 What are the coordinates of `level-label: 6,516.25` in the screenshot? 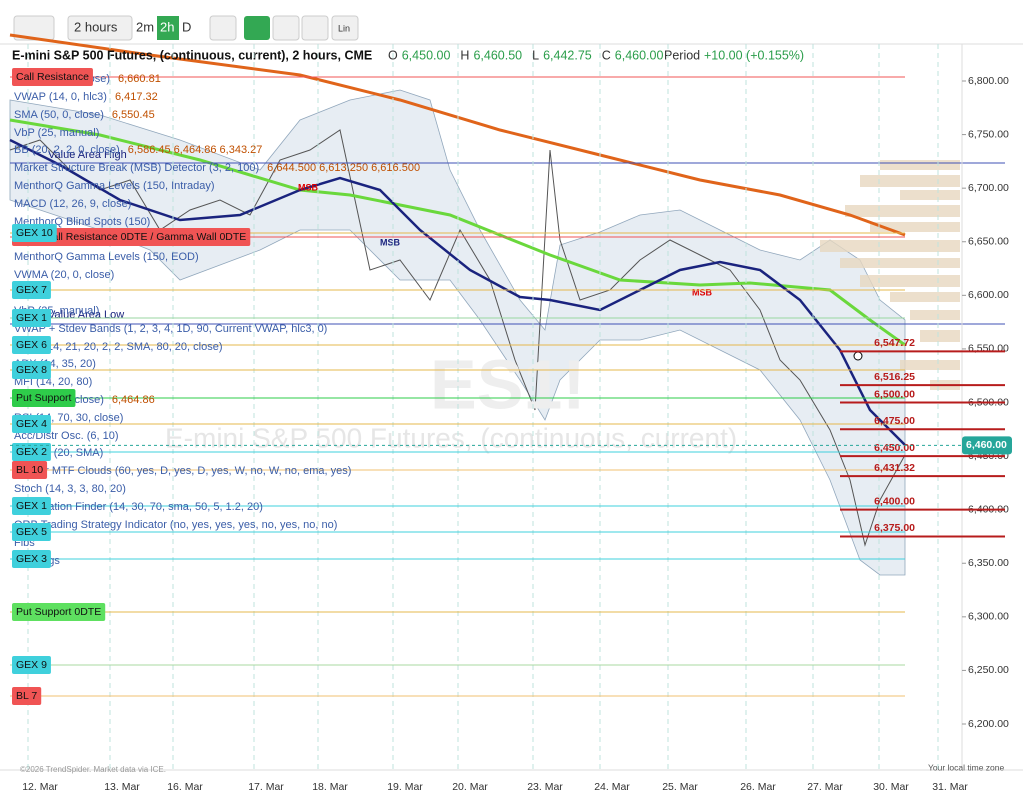 It's located at (894, 377).